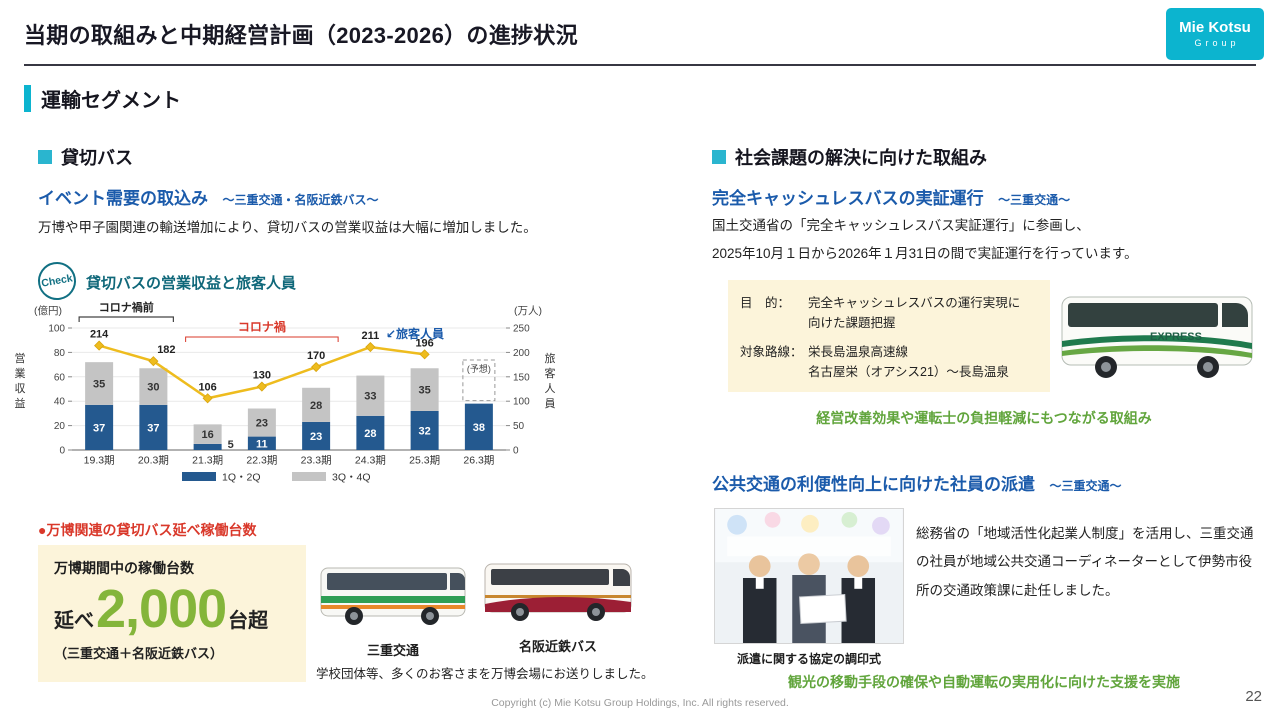 Image resolution: width=1280 pixels, height=720 pixels. What do you see at coordinates (1215, 27) in the screenshot?
I see `logo-name: Mie Kotsu` at bounding box center [1215, 27].